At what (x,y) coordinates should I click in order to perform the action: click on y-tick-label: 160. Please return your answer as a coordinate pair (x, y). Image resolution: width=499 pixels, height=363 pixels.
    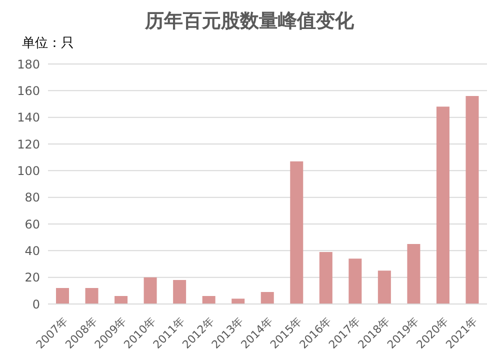
    Looking at the image, I should click on (28, 91).